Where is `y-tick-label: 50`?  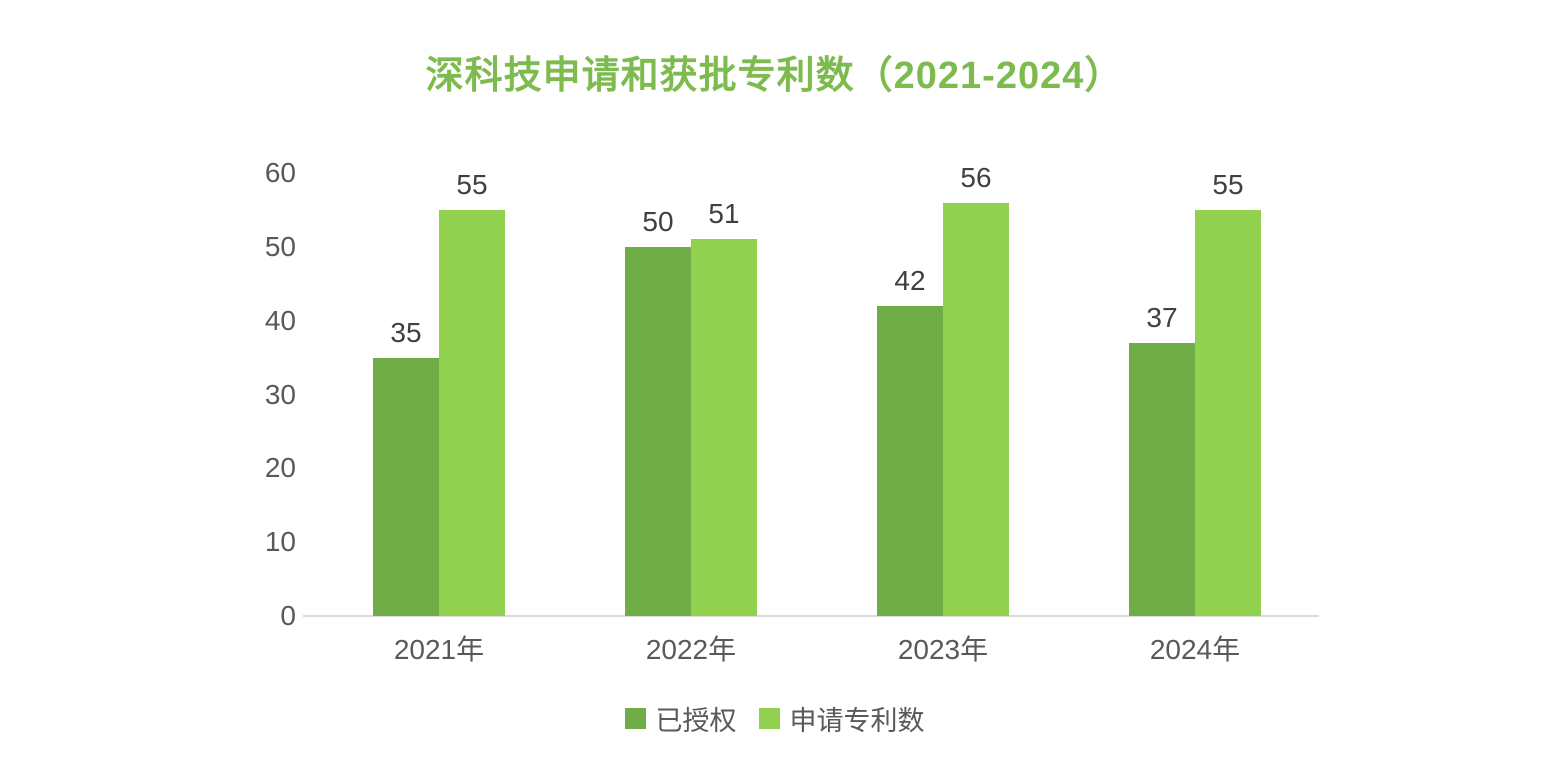
y-tick-label: 50 is located at coordinates (280, 246).